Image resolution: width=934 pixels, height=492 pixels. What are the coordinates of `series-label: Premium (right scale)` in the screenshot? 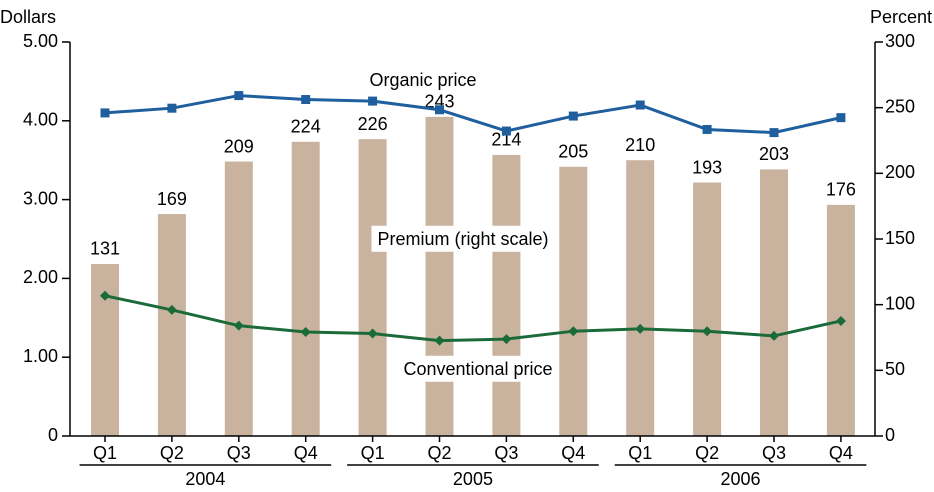 It's located at (462, 239).